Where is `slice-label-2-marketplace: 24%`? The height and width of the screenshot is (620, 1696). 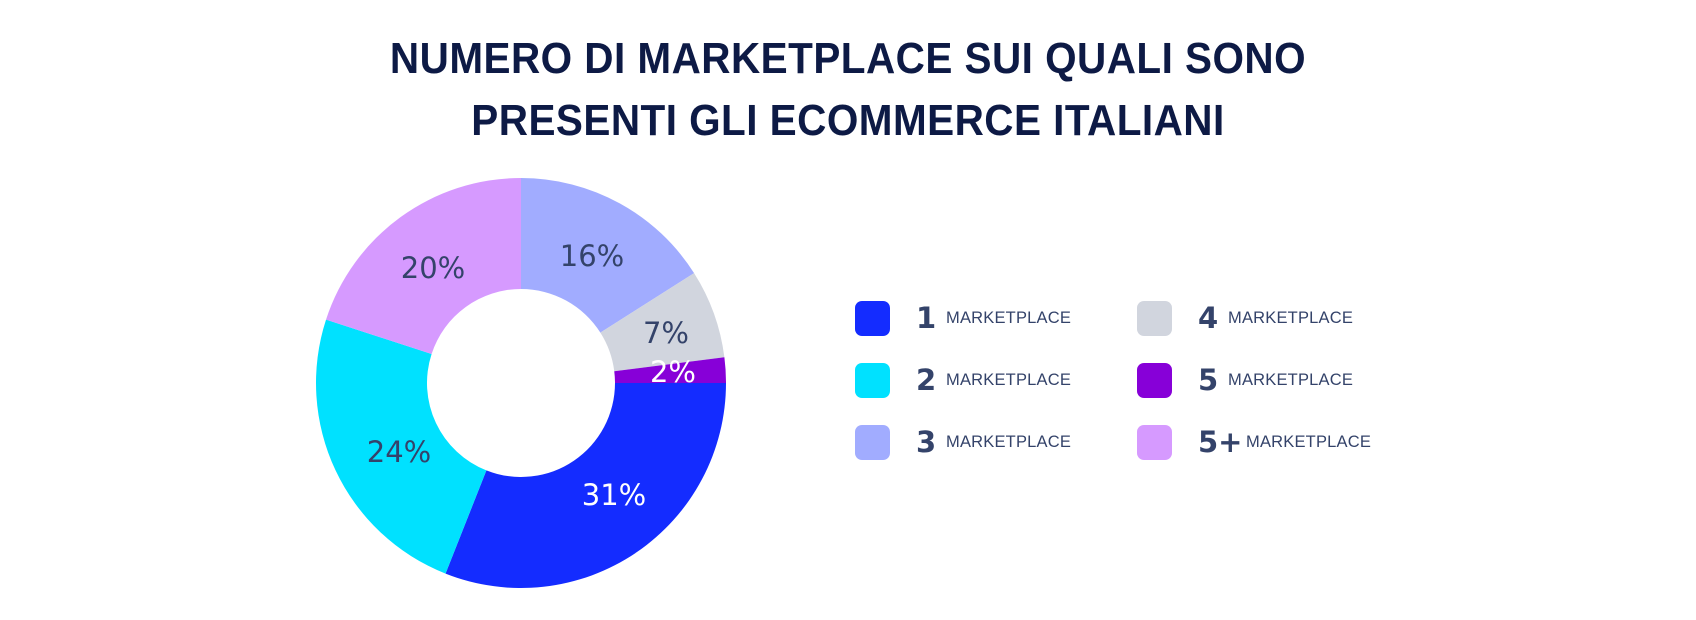 slice-label-2-marketplace: 24% is located at coordinates (399, 452).